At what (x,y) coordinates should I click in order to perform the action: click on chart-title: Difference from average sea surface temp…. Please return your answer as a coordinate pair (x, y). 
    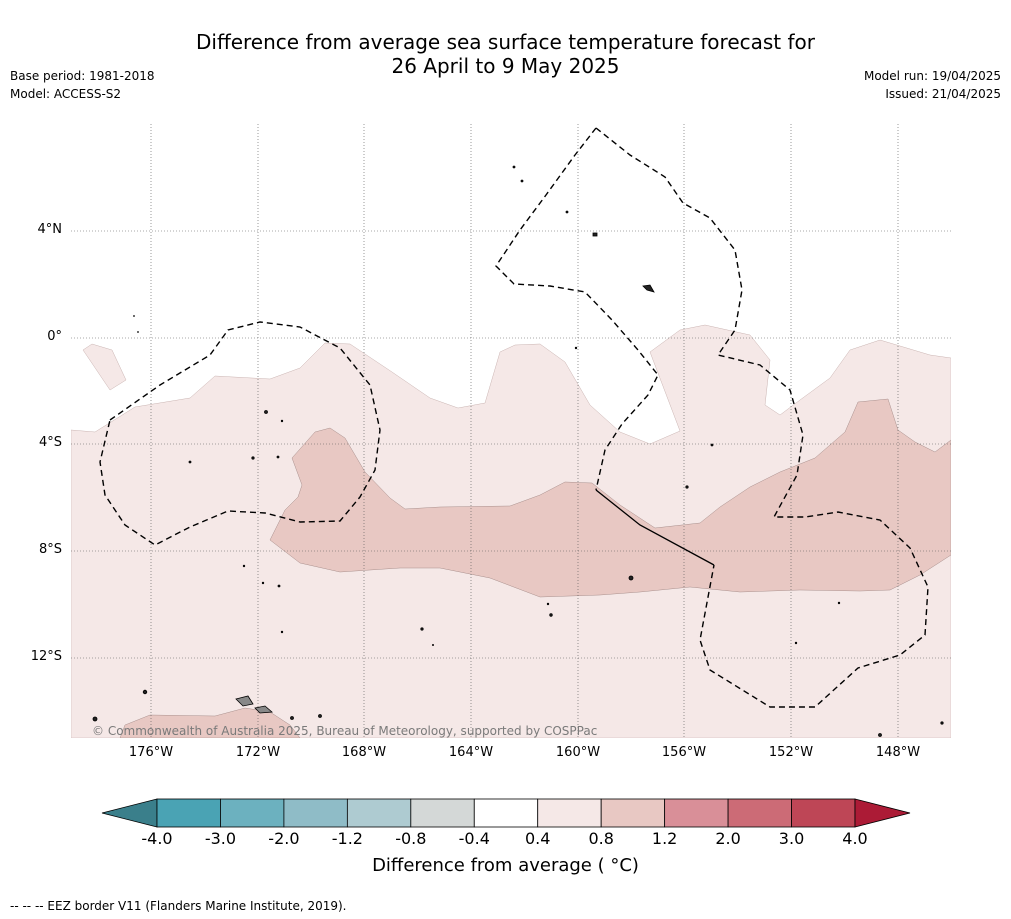
    Looking at the image, I should click on (505, 54).